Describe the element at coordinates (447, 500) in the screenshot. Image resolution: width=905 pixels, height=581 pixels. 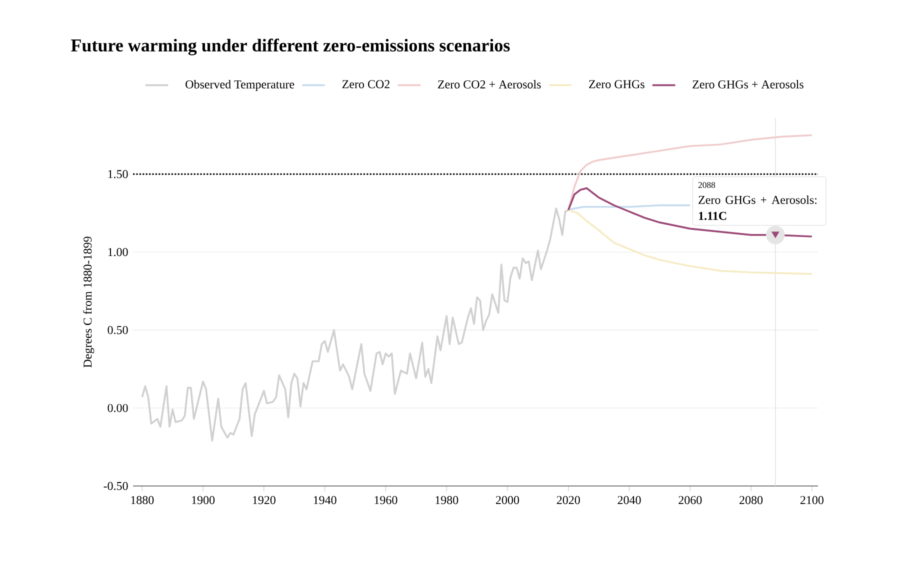
I see `x-tick-label: 1980` at that location.